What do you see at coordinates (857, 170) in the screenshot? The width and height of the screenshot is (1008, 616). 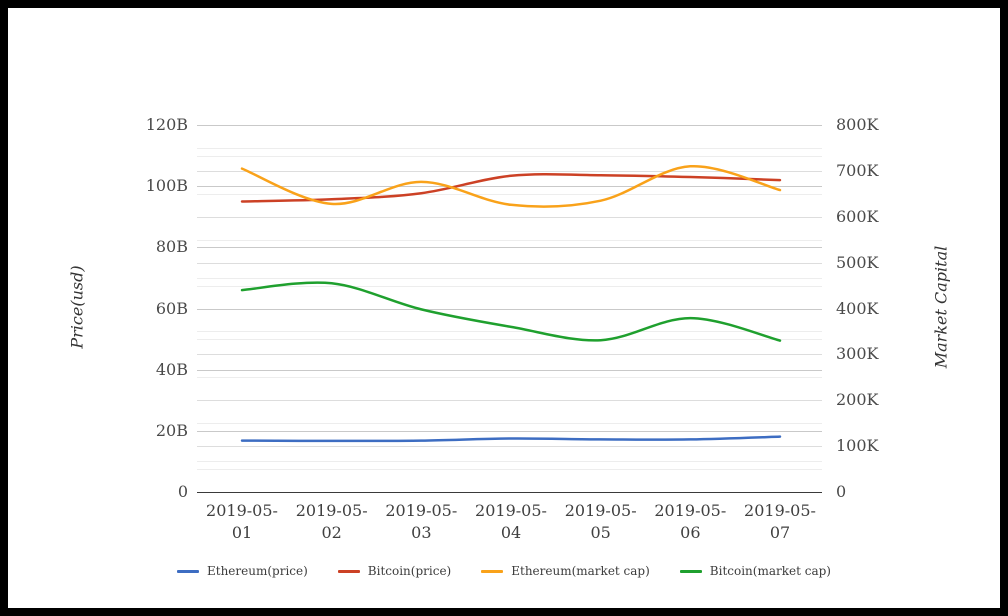 I see `right-axis-tick-label: 700K` at bounding box center [857, 170].